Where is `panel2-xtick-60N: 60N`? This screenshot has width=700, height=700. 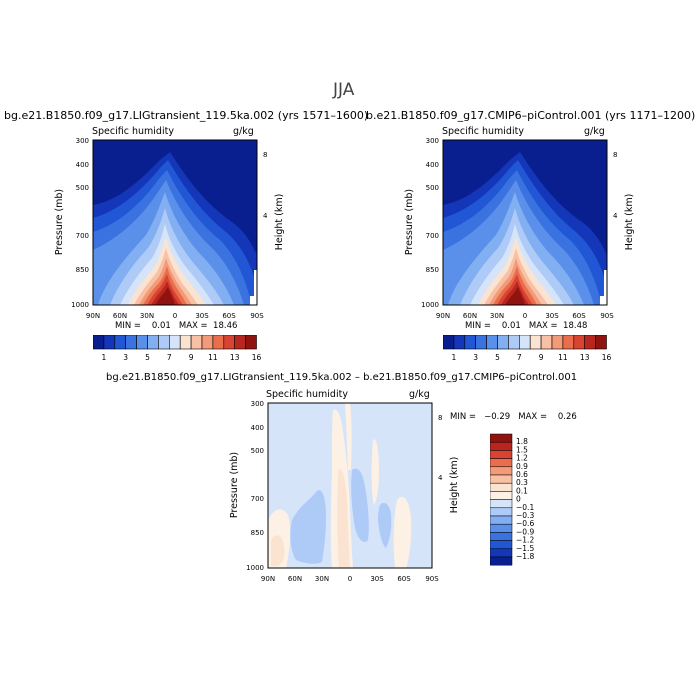
panel2-xtick-60N: 60N is located at coordinates (470, 316).